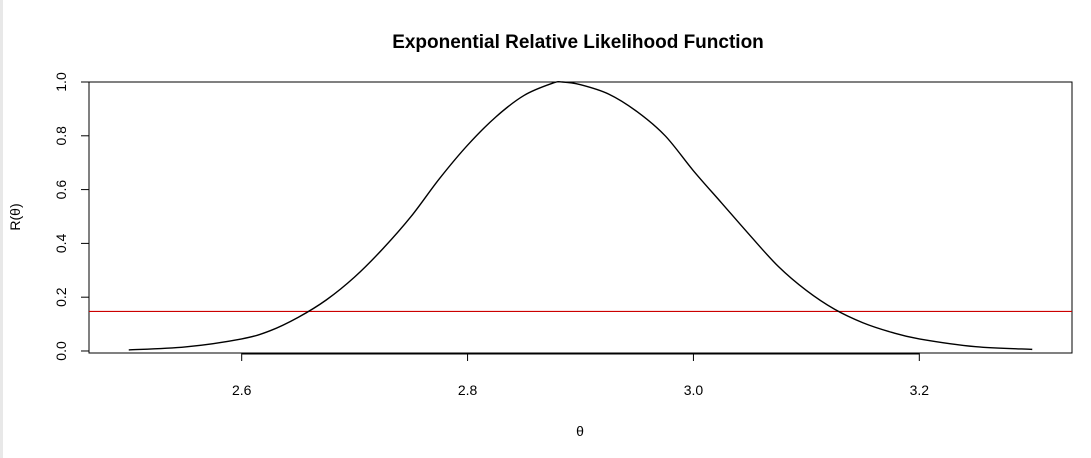 Image resolution: width=1091 pixels, height=458 pixels. What do you see at coordinates (61, 351) in the screenshot?
I see `y-tick-label: 0.0` at bounding box center [61, 351].